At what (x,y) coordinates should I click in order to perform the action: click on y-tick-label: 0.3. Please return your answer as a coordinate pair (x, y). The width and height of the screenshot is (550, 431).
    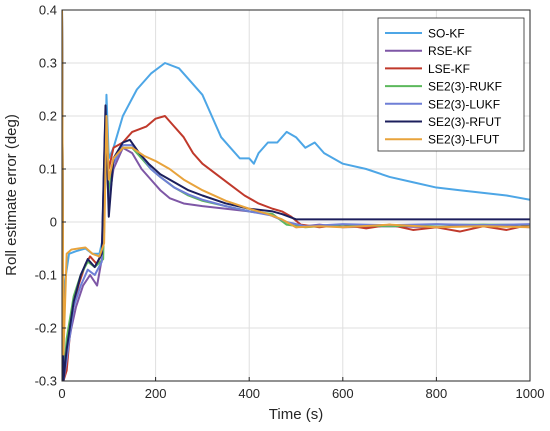
    Looking at the image, I should click on (48, 63).